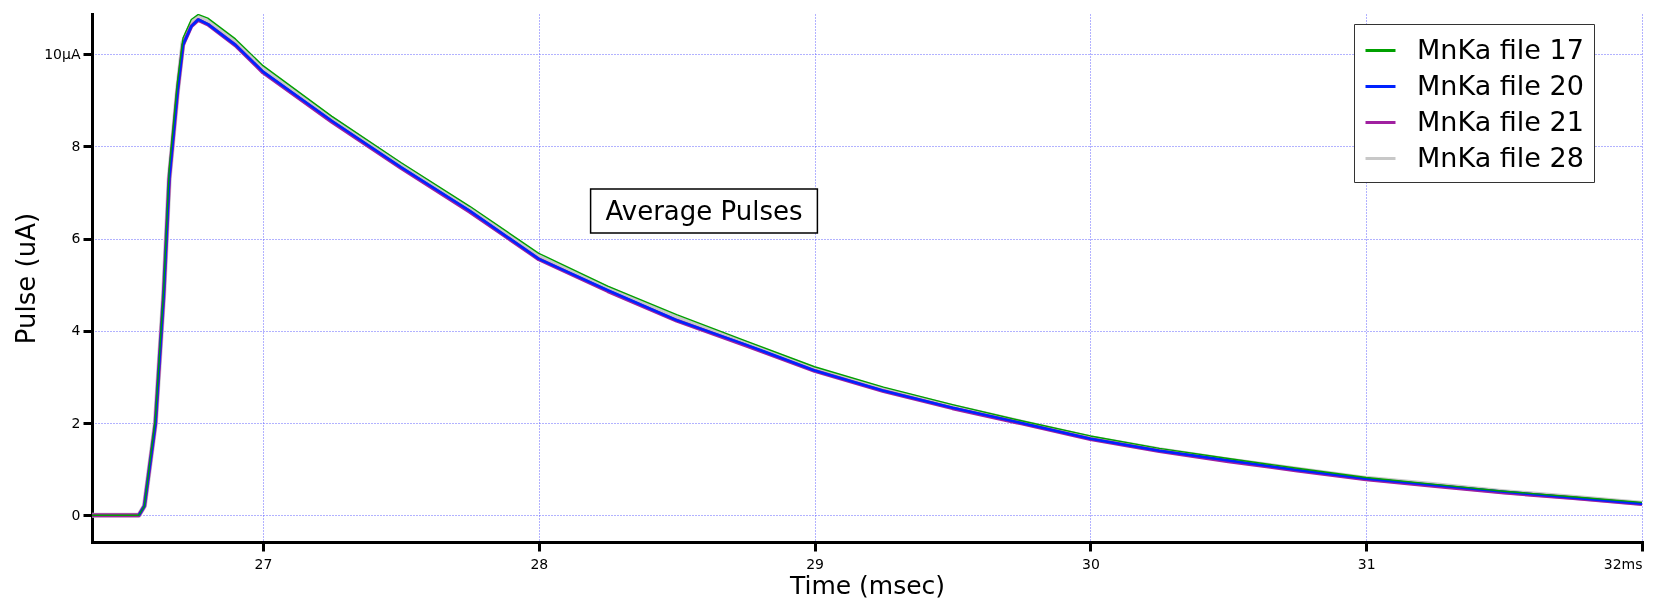 Image resolution: width=1672 pixels, height=607 pixels. What do you see at coordinates (704, 211) in the screenshot?
I see `annotation: Average Pulses` at bounding box center [704, 211].